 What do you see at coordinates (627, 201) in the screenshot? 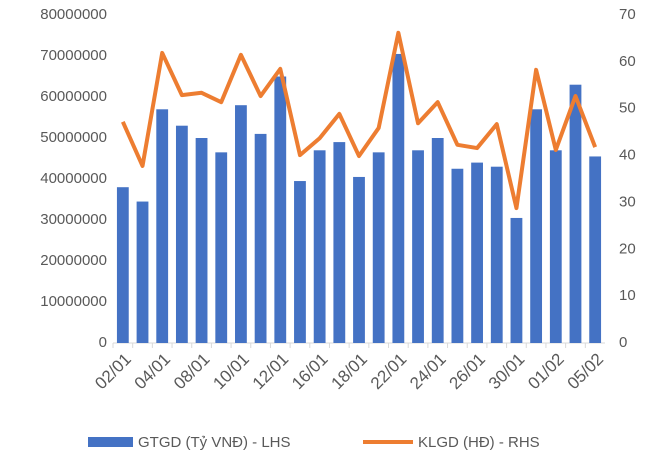
I see `y2-tick-label: 30` at bounding box center [627, 201].